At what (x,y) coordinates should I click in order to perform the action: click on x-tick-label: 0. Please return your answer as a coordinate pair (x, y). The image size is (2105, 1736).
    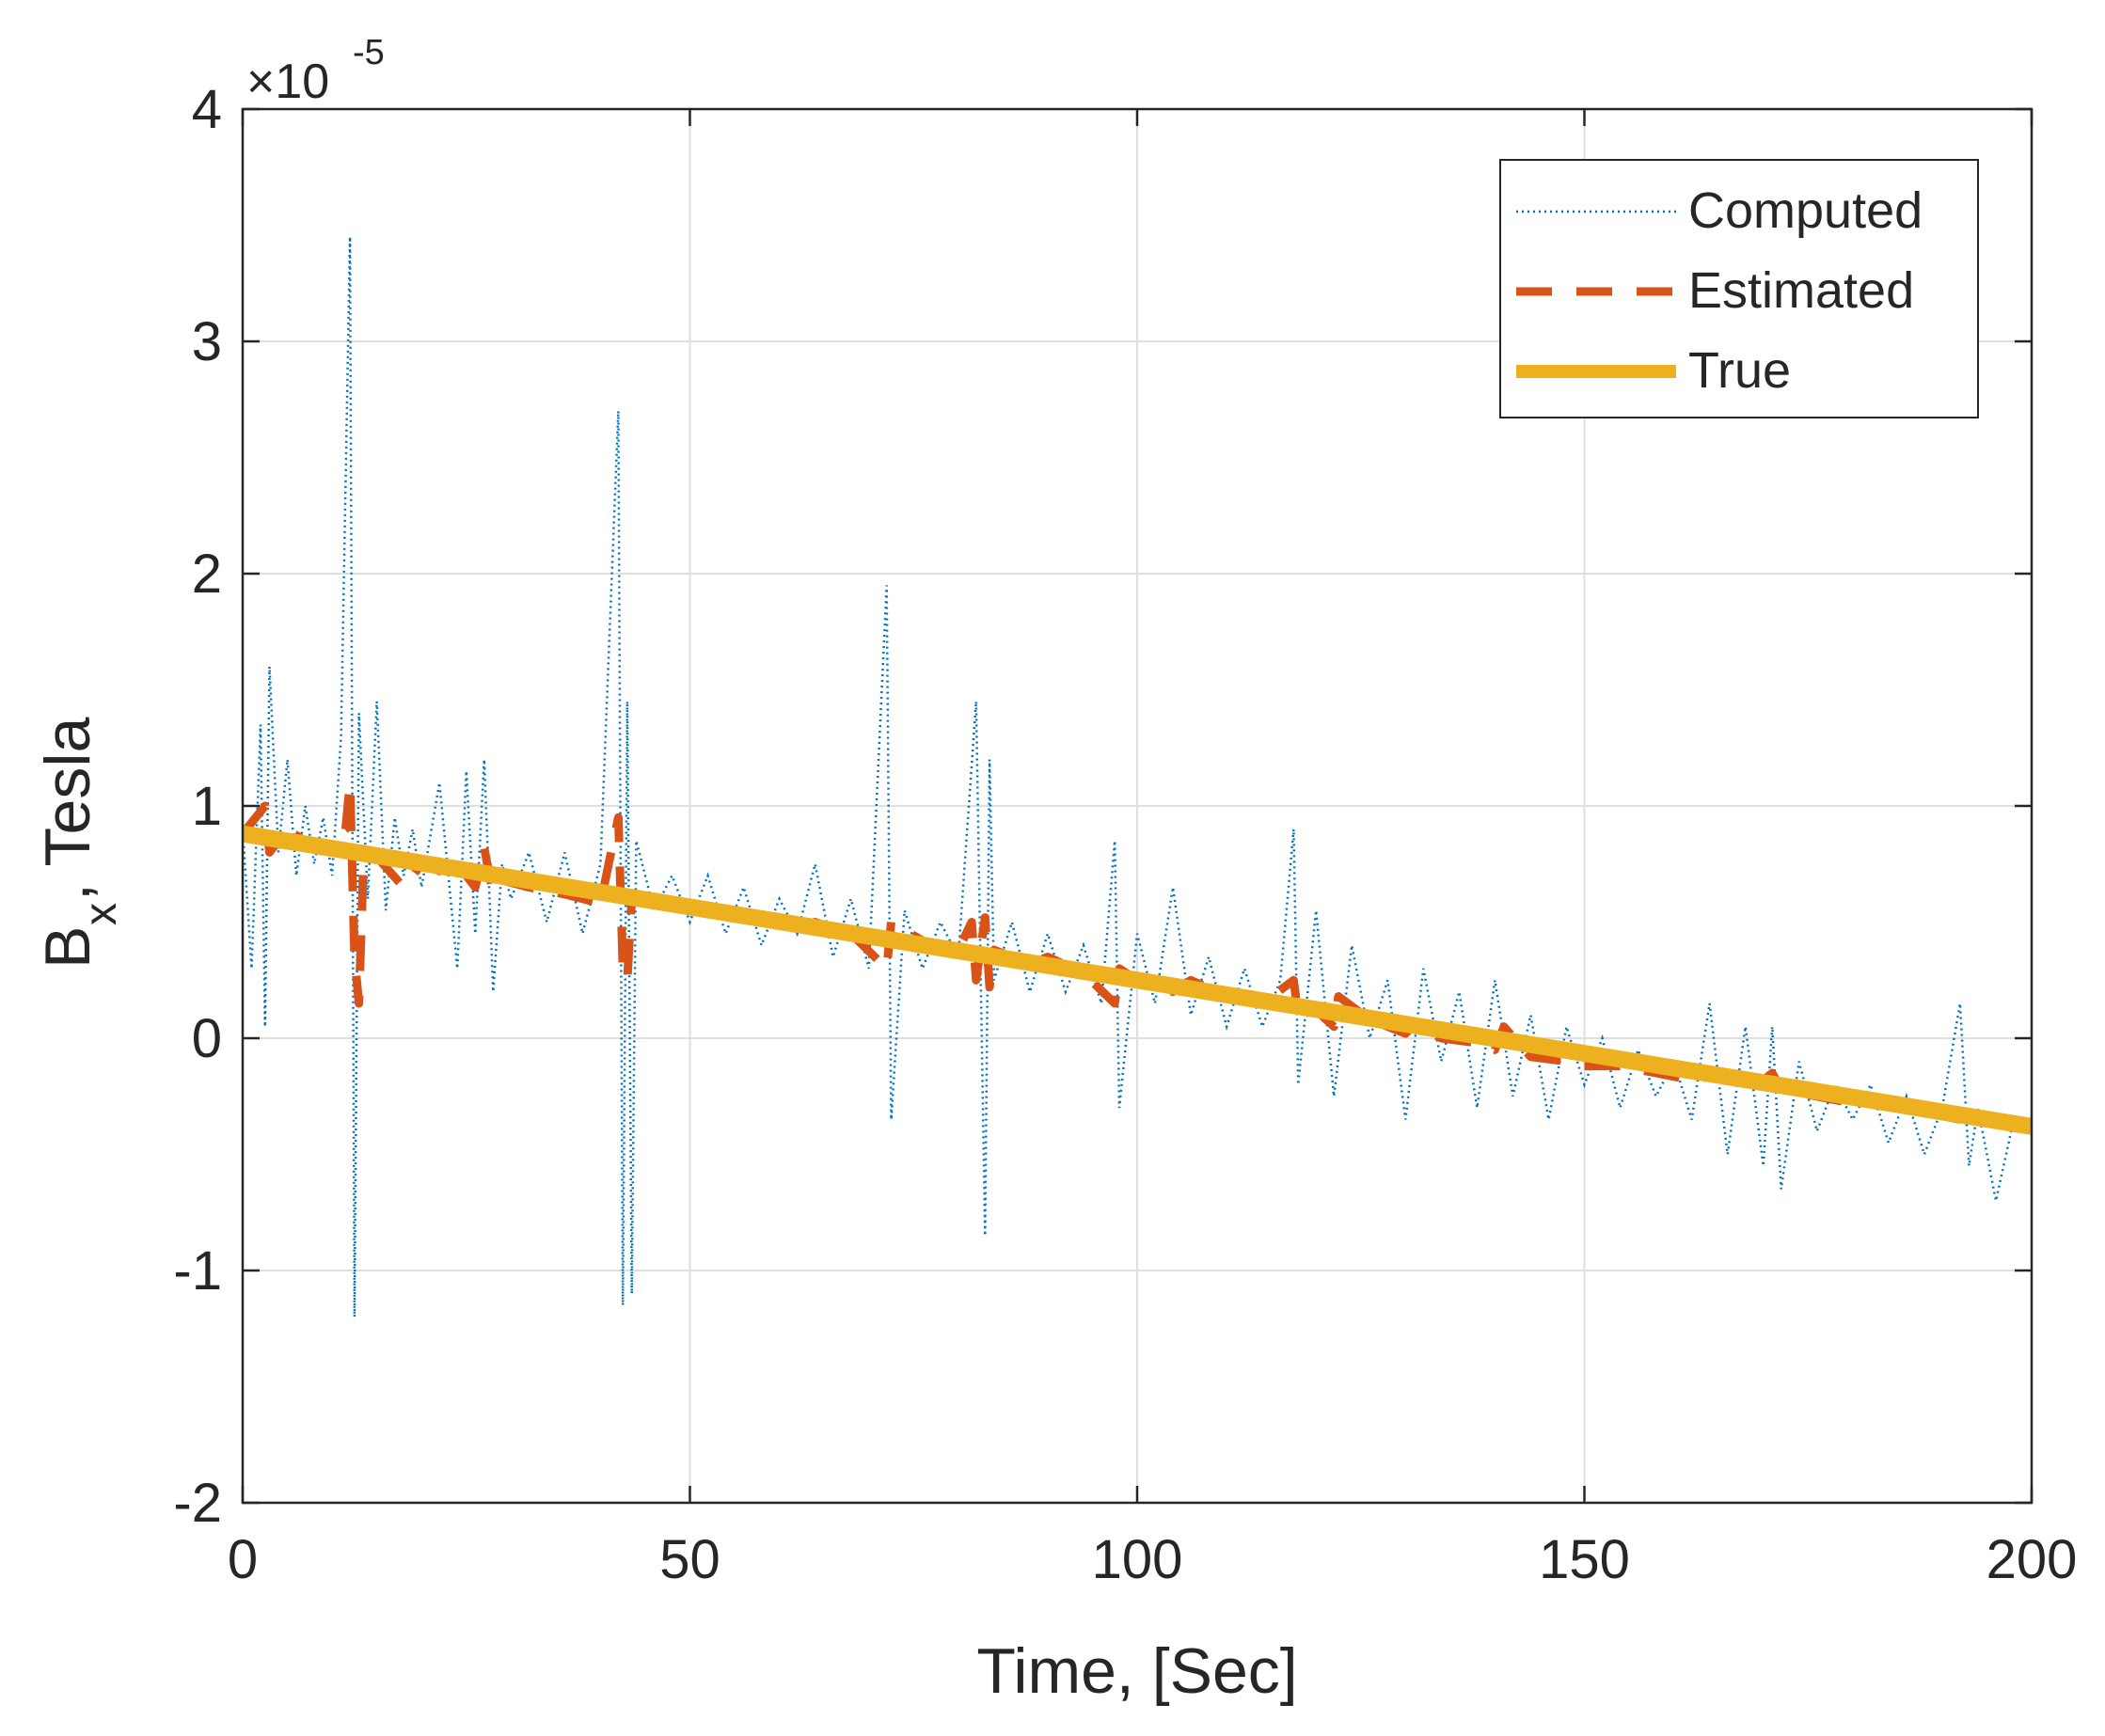
    Looking at the image, I should click on (243, 1559).